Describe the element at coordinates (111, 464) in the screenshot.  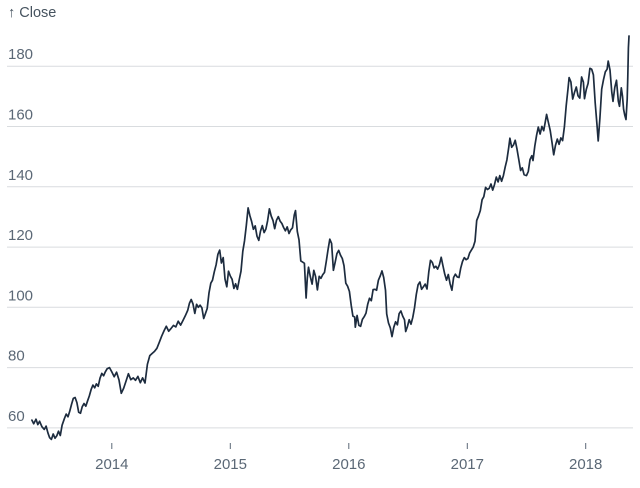
I see `x-tick-label: 2014` at that location.